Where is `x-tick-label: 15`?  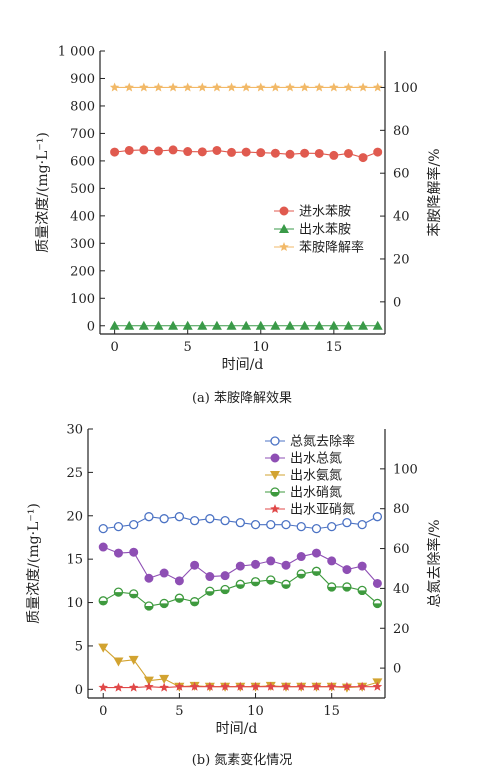
x-tick-label: 15 is located at coordinates (331, 711).